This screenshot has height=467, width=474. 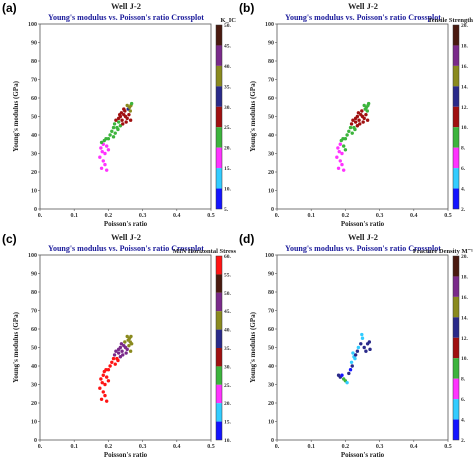 I want to click on colorbar-tick-label: 45., so click(x=228, y=46).